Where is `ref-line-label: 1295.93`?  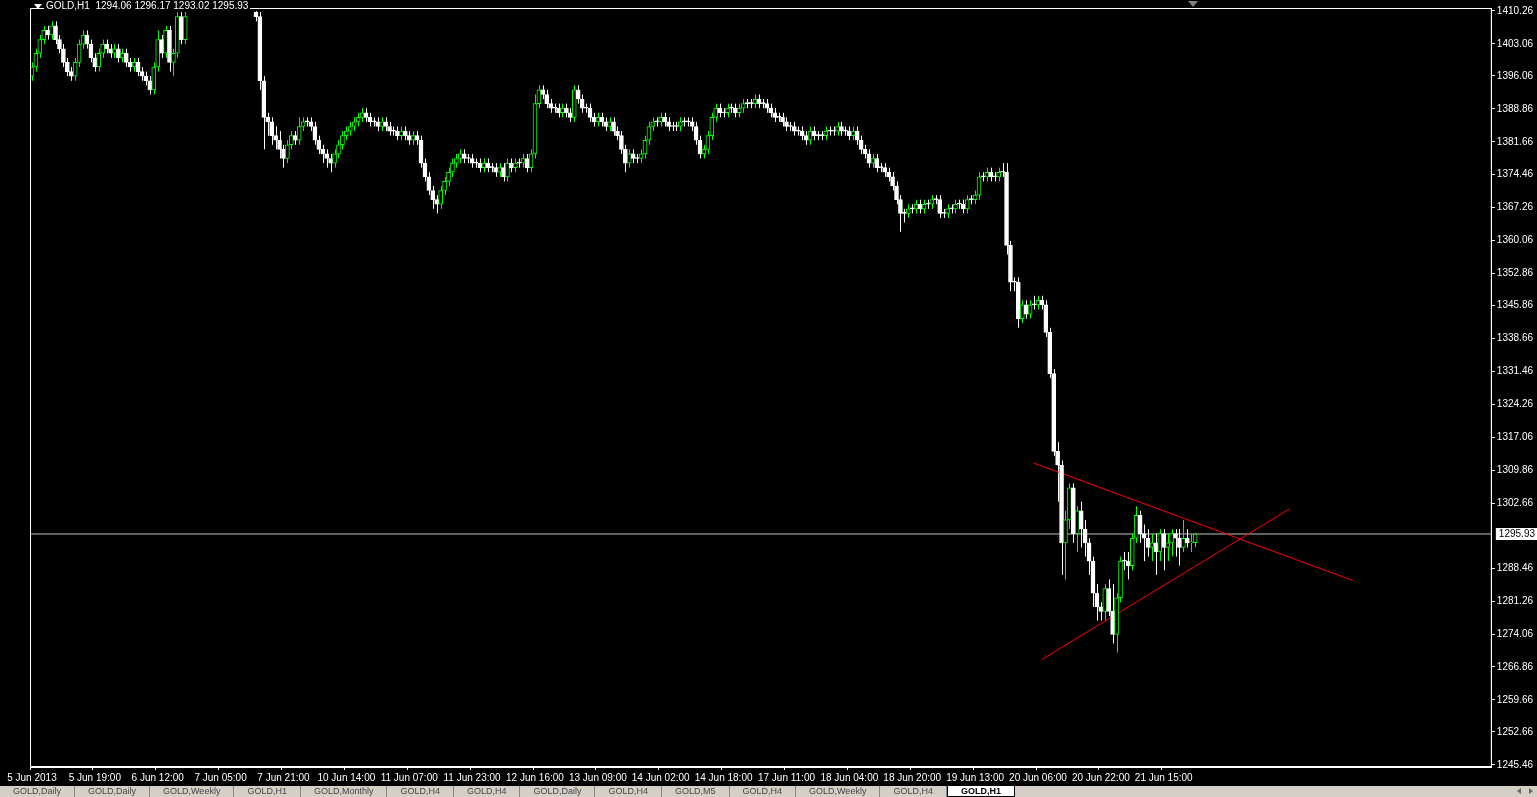 ref-line-label: 1295.93 is located at coordinates (1517, 533).